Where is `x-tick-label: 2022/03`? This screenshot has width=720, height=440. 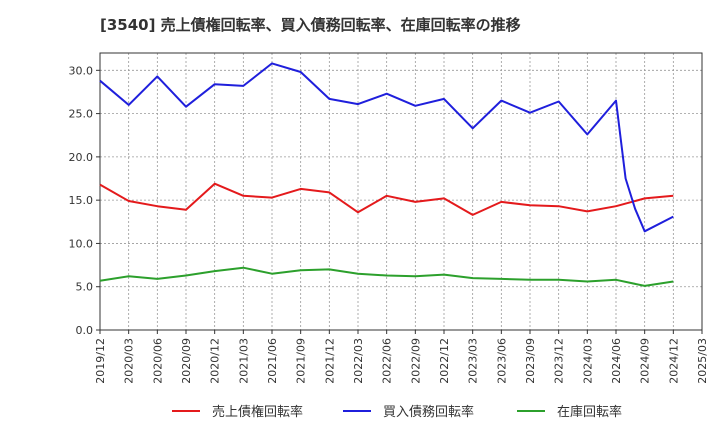
x-tick-label: 2022/03 is located at coordinates (358, 361).